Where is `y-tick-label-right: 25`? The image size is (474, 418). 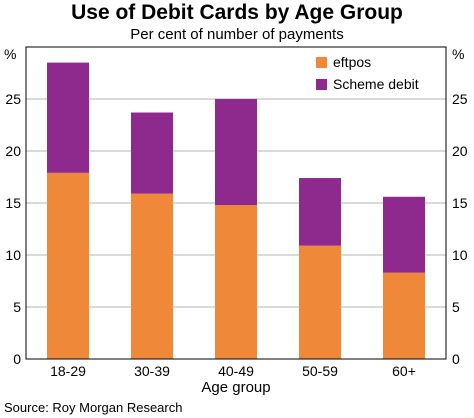
y-tick-label-right: 25 is located at coordinates (460, 99).